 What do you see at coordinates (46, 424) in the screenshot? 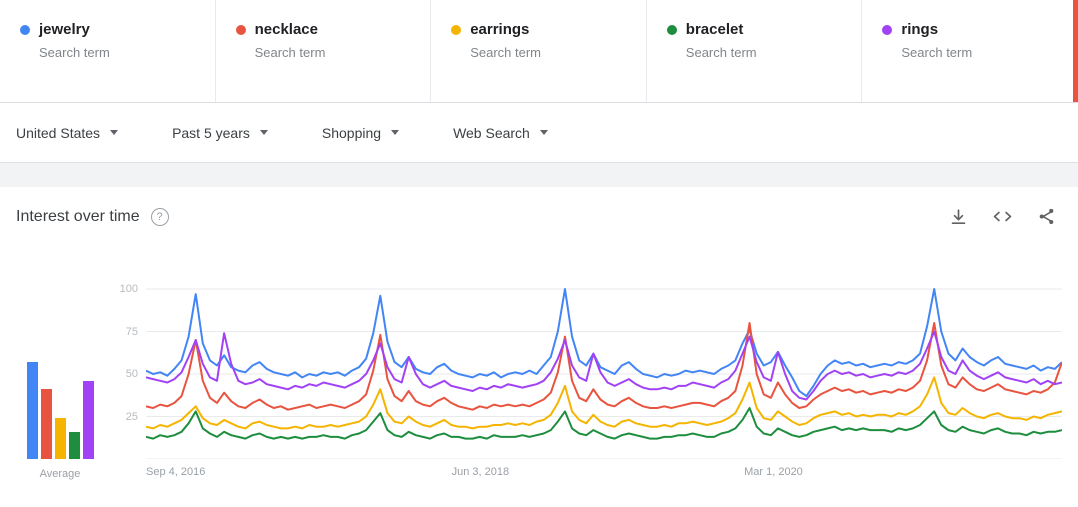
I see `average-bar-necklace` at bounding box center [46, 424].